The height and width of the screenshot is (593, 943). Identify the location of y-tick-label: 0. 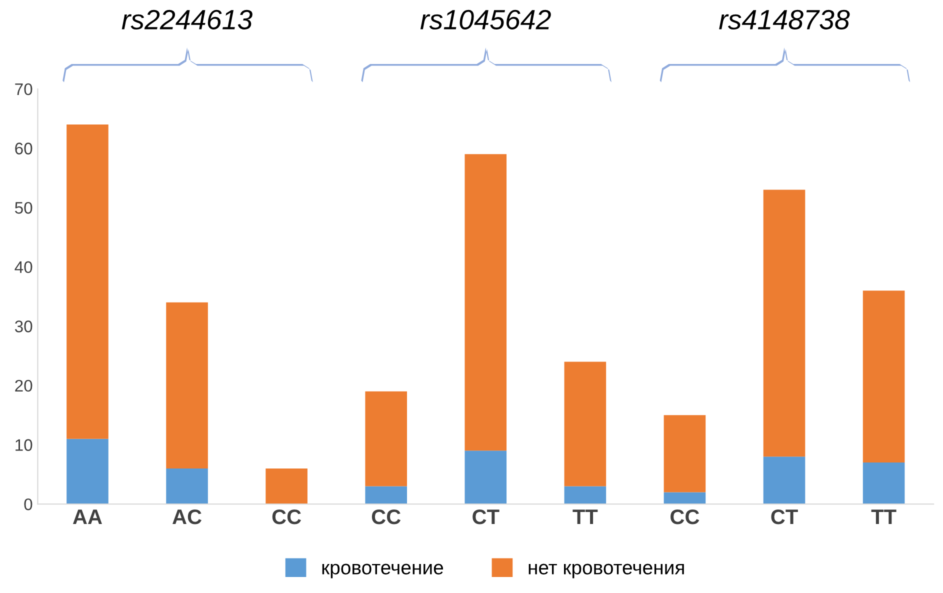
(28, 504).